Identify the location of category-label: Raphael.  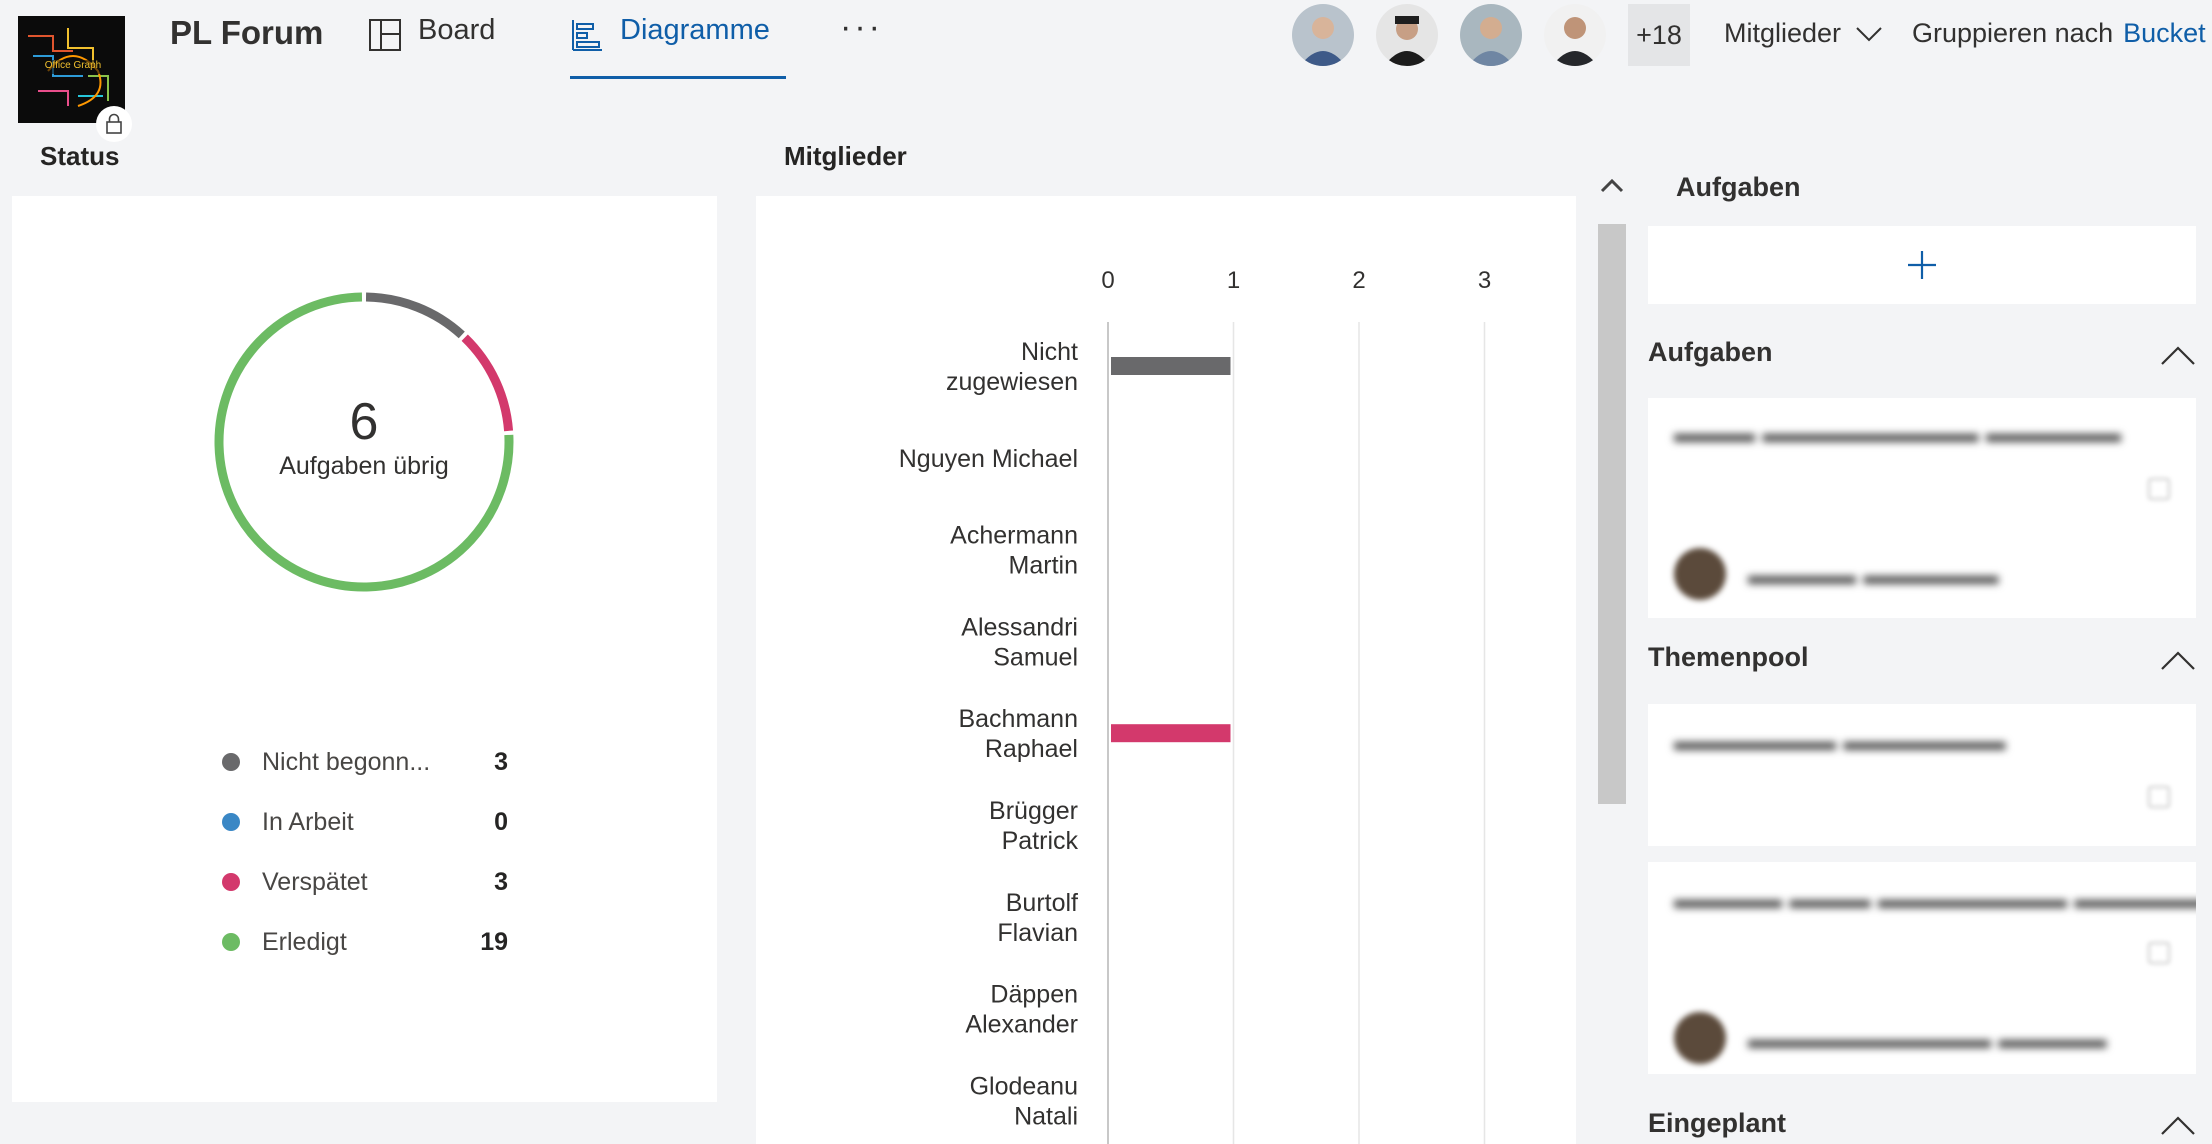
(1031, 749).